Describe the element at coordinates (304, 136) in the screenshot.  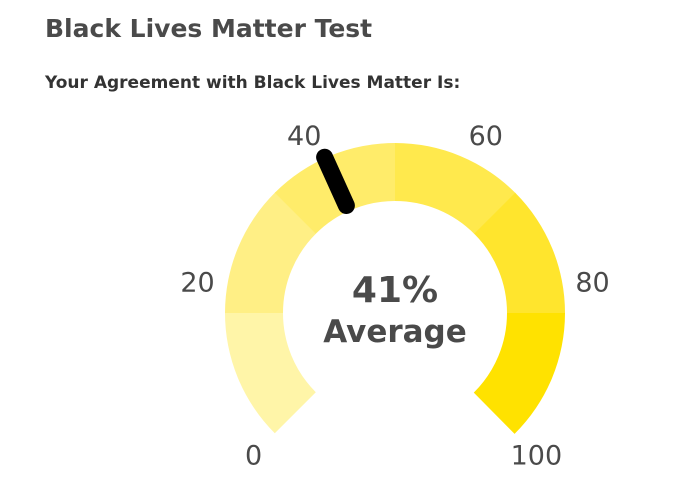
I see `tick-label-40: 40` at that location.